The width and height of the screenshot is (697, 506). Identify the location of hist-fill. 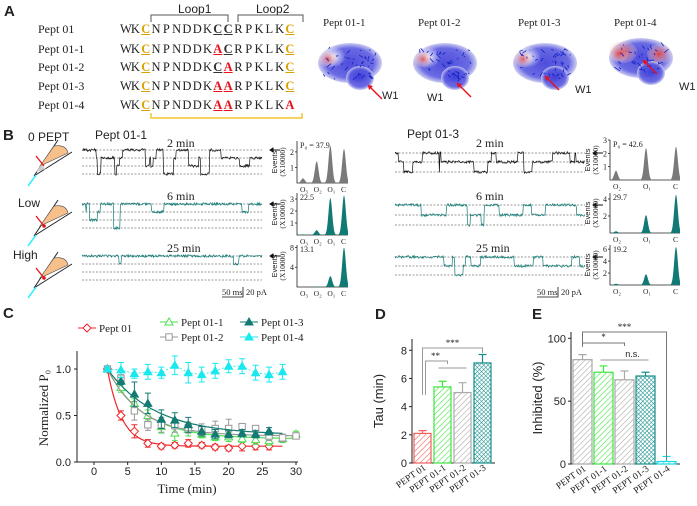
(322, 164).